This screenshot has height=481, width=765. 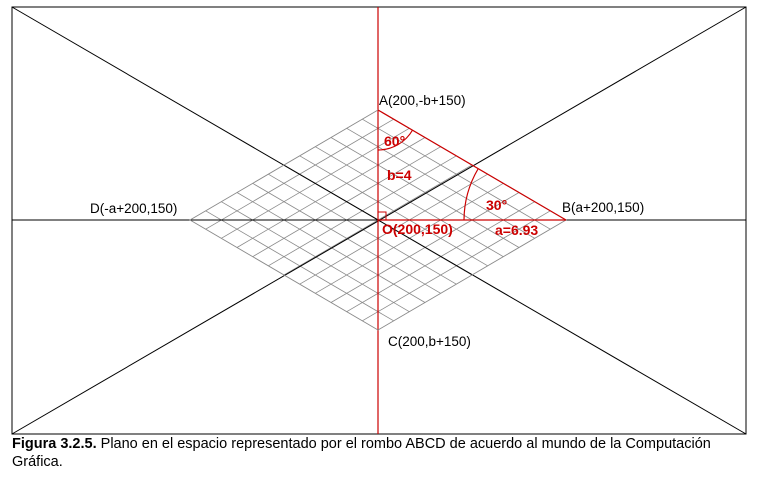 What do you see at coordinates (471, 194) in the screenshot?
I see `angle-arc-b` at bounding box center [471, 194].